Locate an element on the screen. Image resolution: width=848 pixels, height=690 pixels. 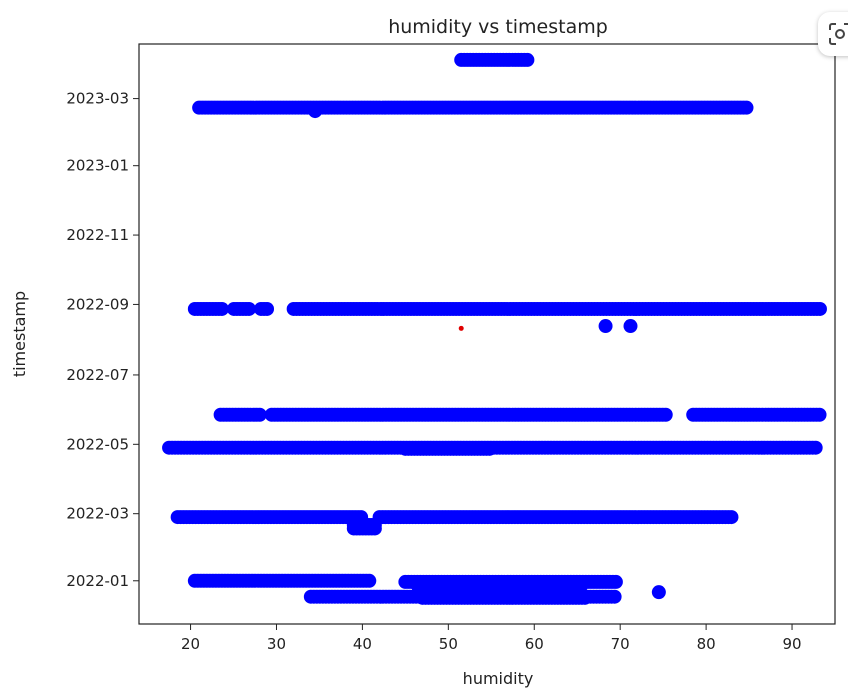
x-axis-ticks: 20 30 40 50 60 70 80 90 is located at coordinates (491, 638).